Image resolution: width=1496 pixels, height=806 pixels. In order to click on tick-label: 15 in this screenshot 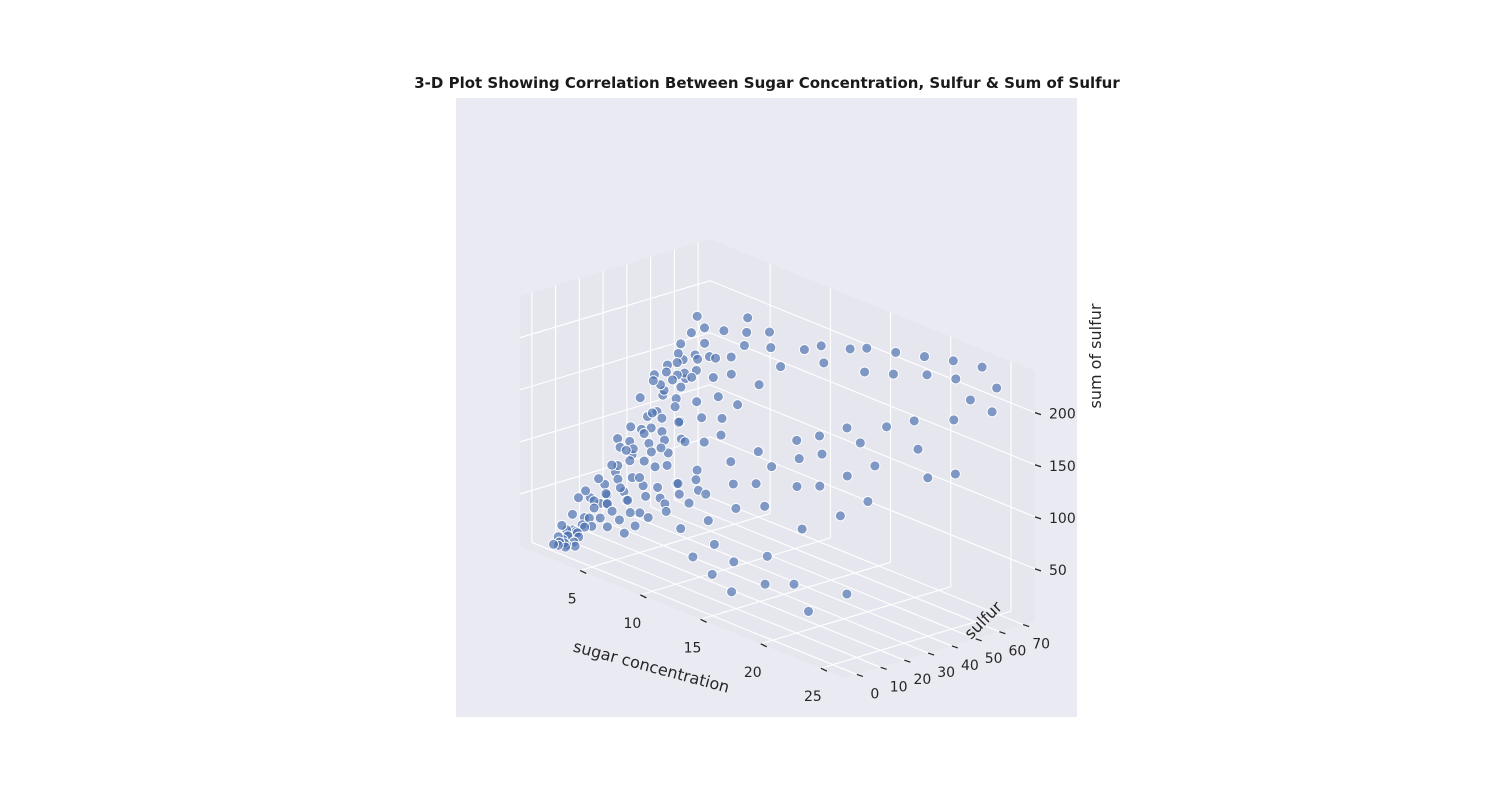, I will do `click(693, 648)`.